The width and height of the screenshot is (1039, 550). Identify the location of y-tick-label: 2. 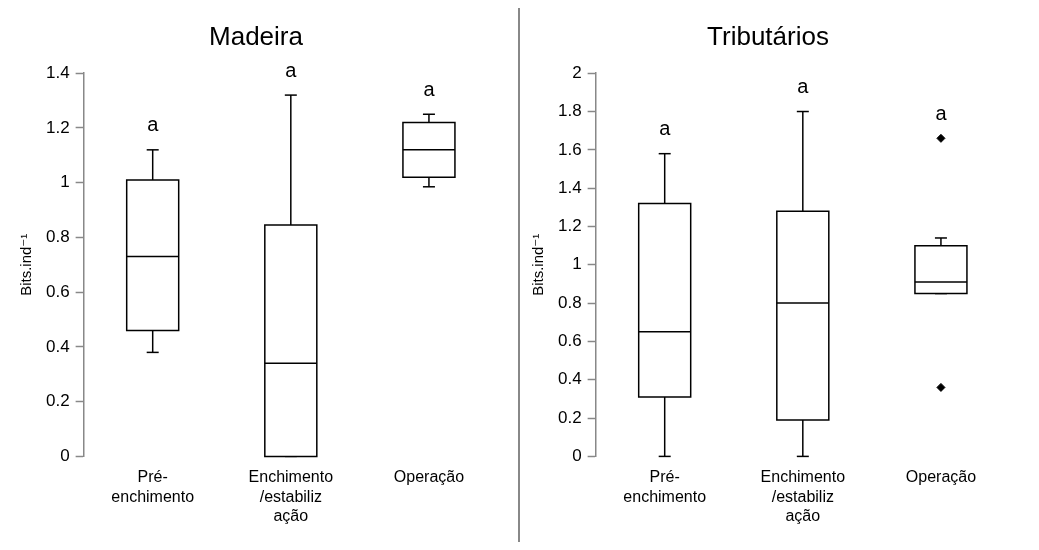
(577, 72).